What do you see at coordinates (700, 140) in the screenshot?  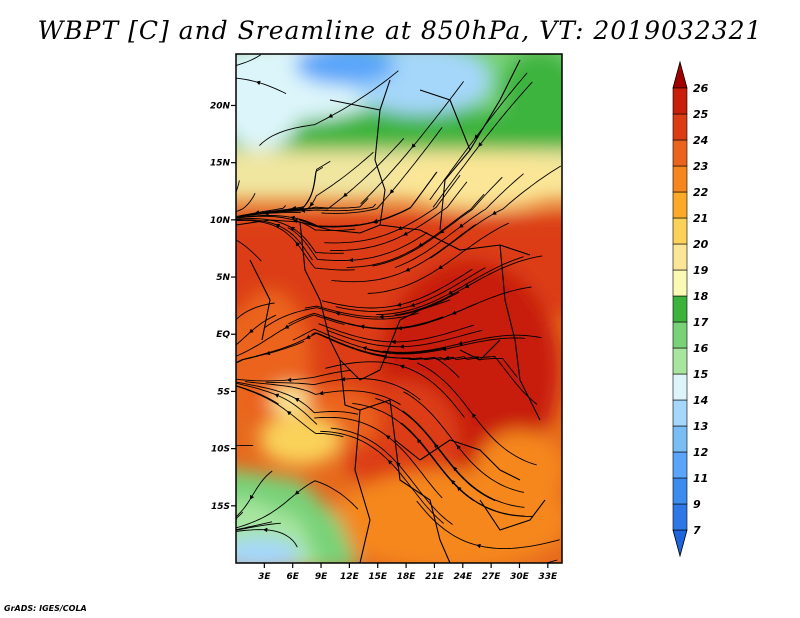 I see `colorbar-label: 24` at bounding box center [700, 140].